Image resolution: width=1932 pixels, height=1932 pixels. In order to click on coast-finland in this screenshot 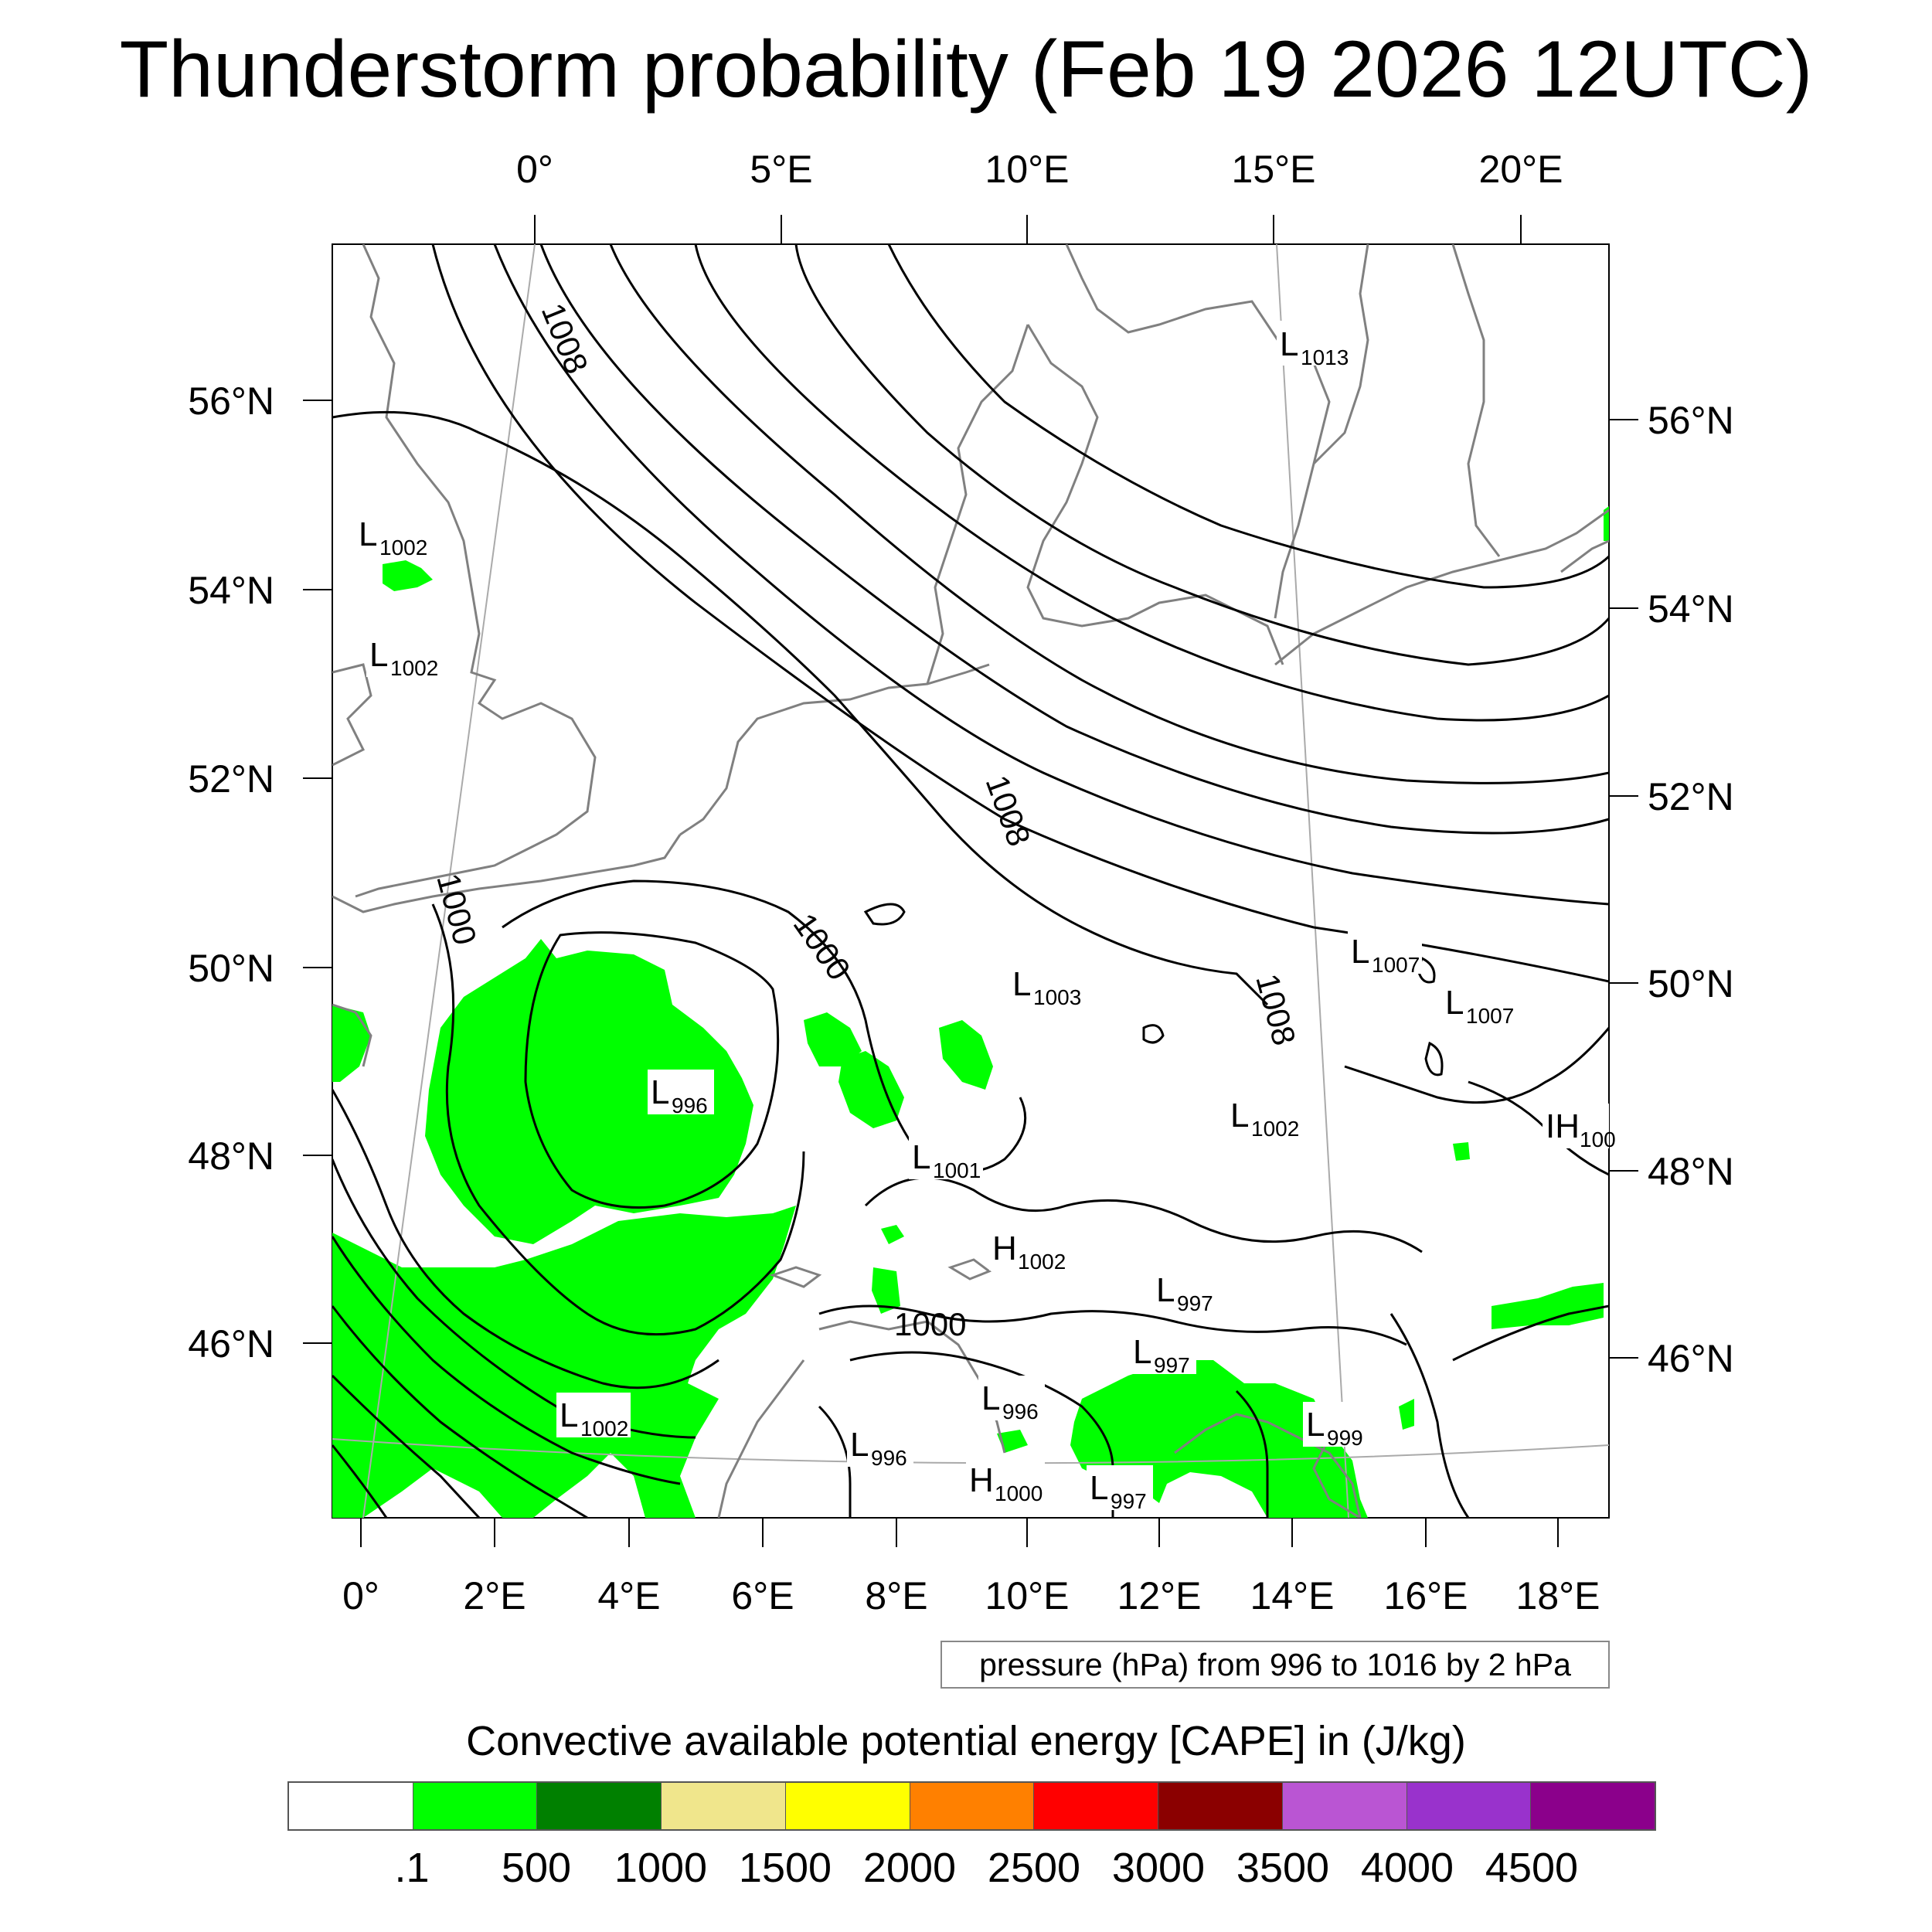, I will do `click(1476, 400)`.